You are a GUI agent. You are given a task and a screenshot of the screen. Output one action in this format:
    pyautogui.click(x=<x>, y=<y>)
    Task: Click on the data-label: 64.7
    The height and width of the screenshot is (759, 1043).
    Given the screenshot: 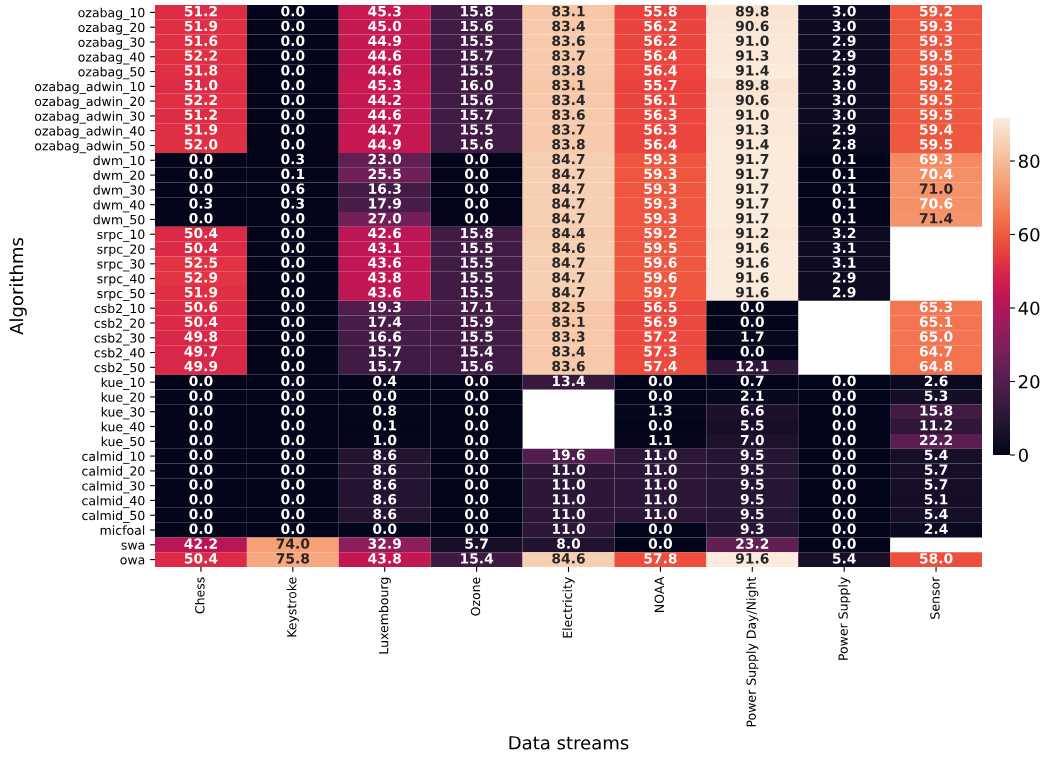 What is the action you would take?
    pyautogui.click(x=936, y=351)
    